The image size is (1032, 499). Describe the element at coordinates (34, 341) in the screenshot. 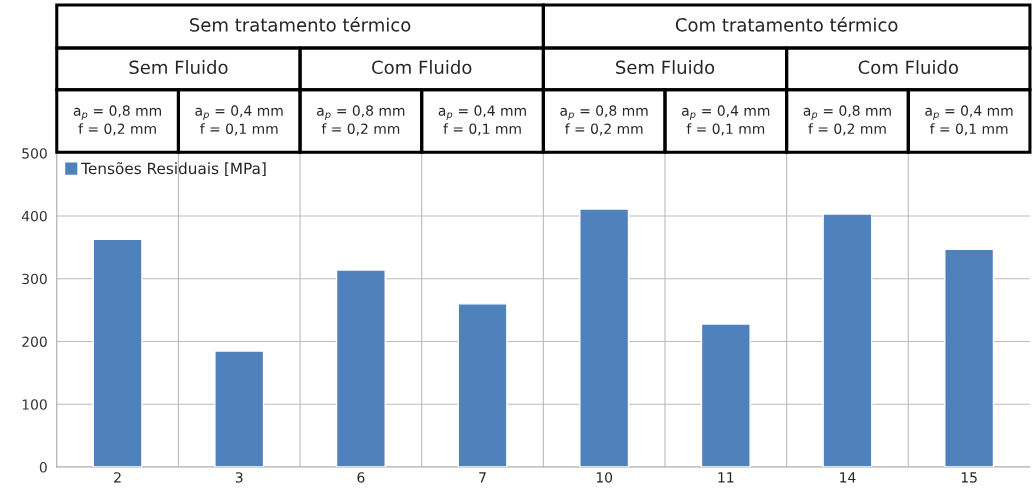

I see `y-tick-label: 200` at that location.